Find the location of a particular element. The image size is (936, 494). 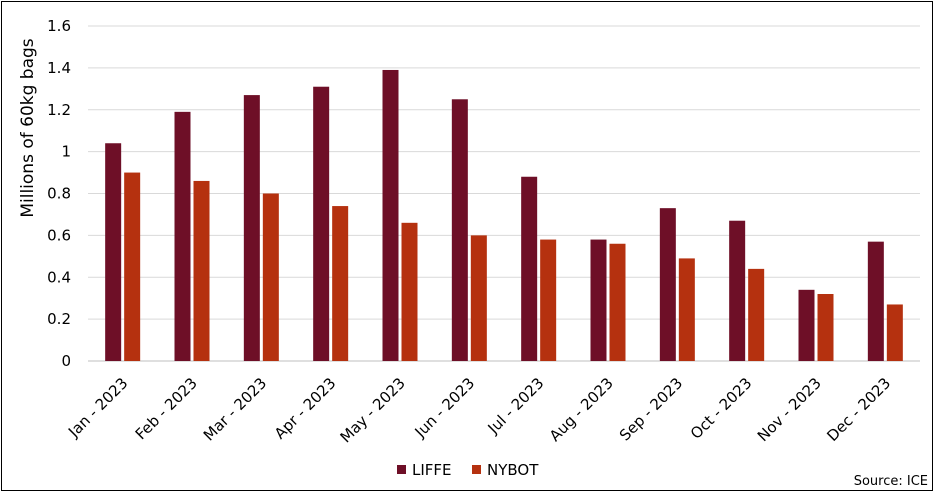

x-tick-label: Mar - 2023 is located at coordinates (235, 409).